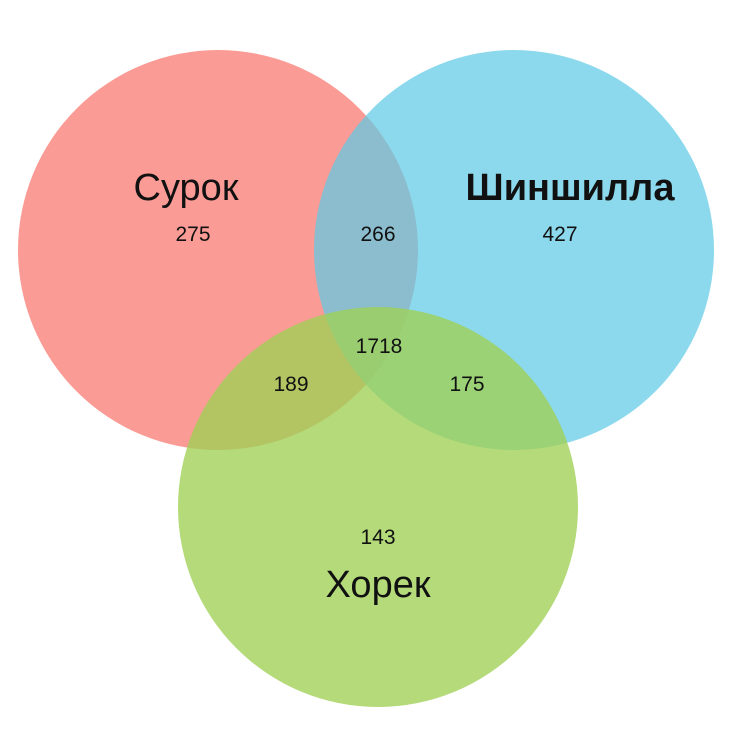  Describe the element at coordinates (377, 537) in the screenshot. I see `count-only-c: 143` at that location.